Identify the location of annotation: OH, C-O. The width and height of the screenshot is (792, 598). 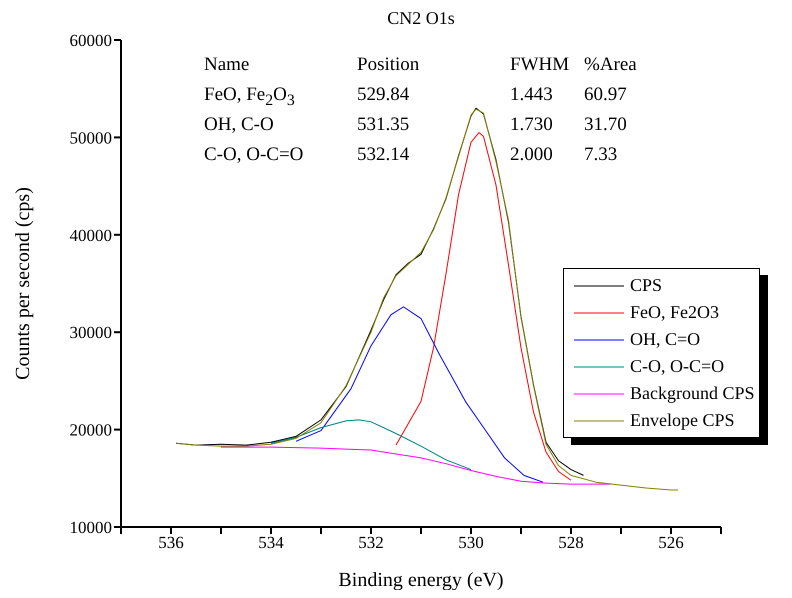
(239, 125).